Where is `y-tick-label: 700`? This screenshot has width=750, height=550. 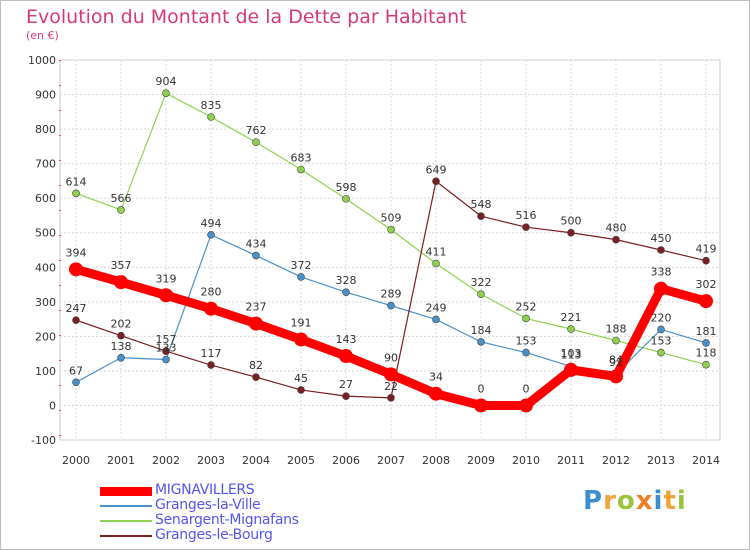 y-tick-label: 700 is located at coordinates (45, 164).